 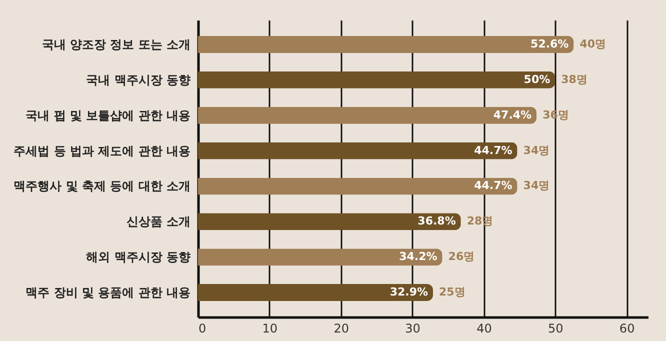 I want to click on y-tick-label: 국내 펍 및 보틀샵에 관한 내용, so click(x=108, y=115).